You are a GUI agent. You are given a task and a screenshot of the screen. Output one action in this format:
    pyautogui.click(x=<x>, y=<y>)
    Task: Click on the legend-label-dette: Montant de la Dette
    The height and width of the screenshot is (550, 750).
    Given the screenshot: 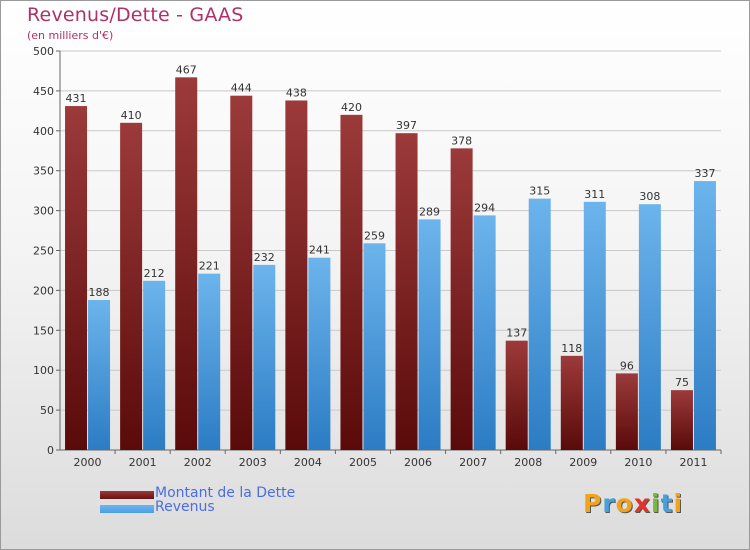 What is the action you would take?
    pyautogui.click(x=225, y=493)
    